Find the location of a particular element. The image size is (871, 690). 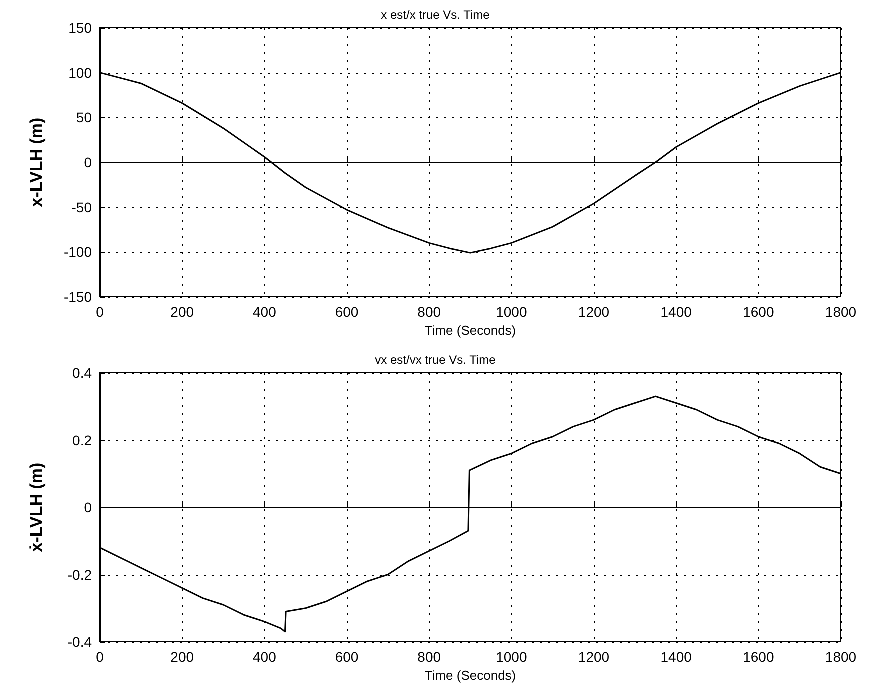

y-tick-label: -100 is located at coordinates (78, 252).